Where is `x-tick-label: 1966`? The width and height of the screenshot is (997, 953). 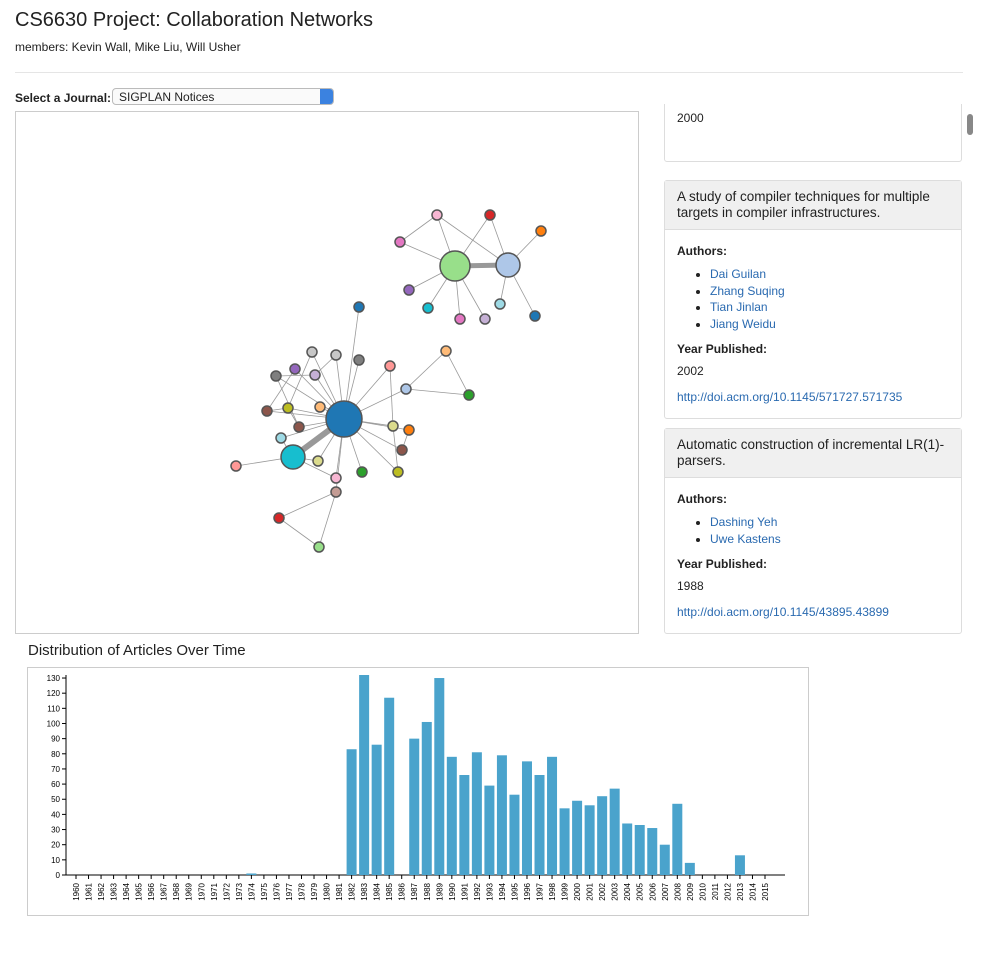
x-tick-label: 1966 is located at coordinates (151, 891).